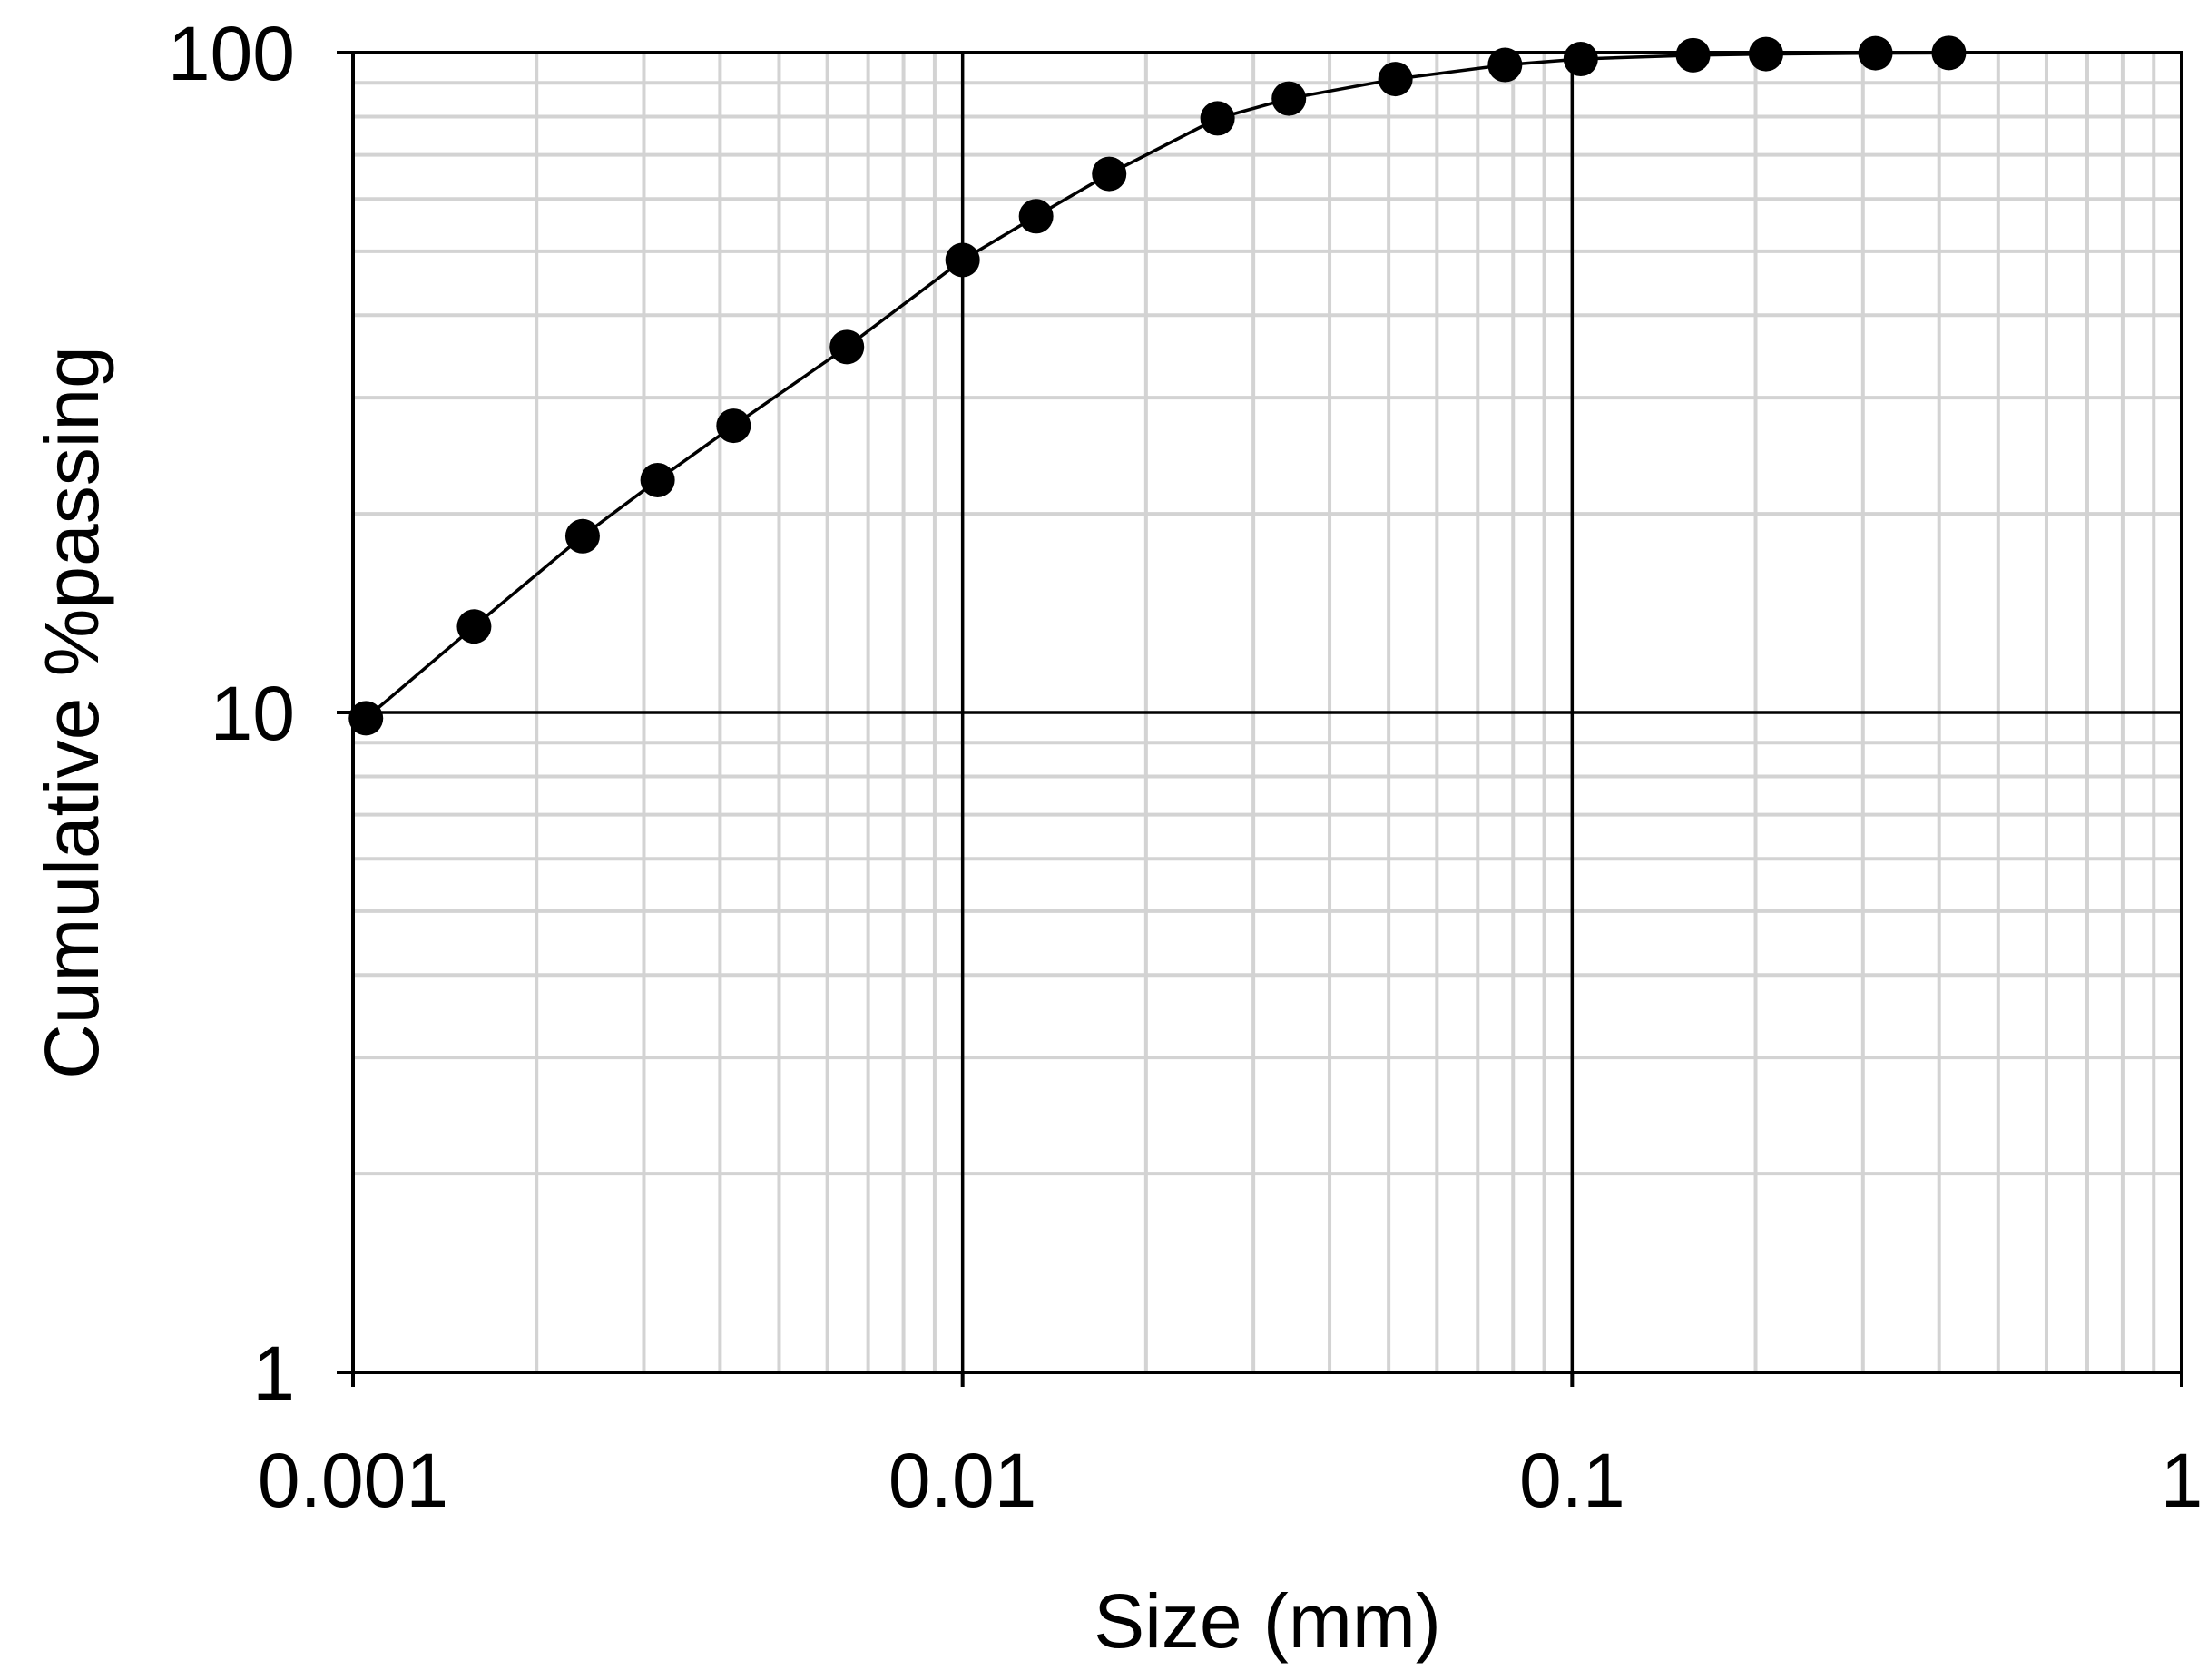 The image size is (2208, 1680). What do you see at coordinates (962, 1480) in the screenshot?
I see `x-tick-label: 0.01` at bounding box center [962, 1480].